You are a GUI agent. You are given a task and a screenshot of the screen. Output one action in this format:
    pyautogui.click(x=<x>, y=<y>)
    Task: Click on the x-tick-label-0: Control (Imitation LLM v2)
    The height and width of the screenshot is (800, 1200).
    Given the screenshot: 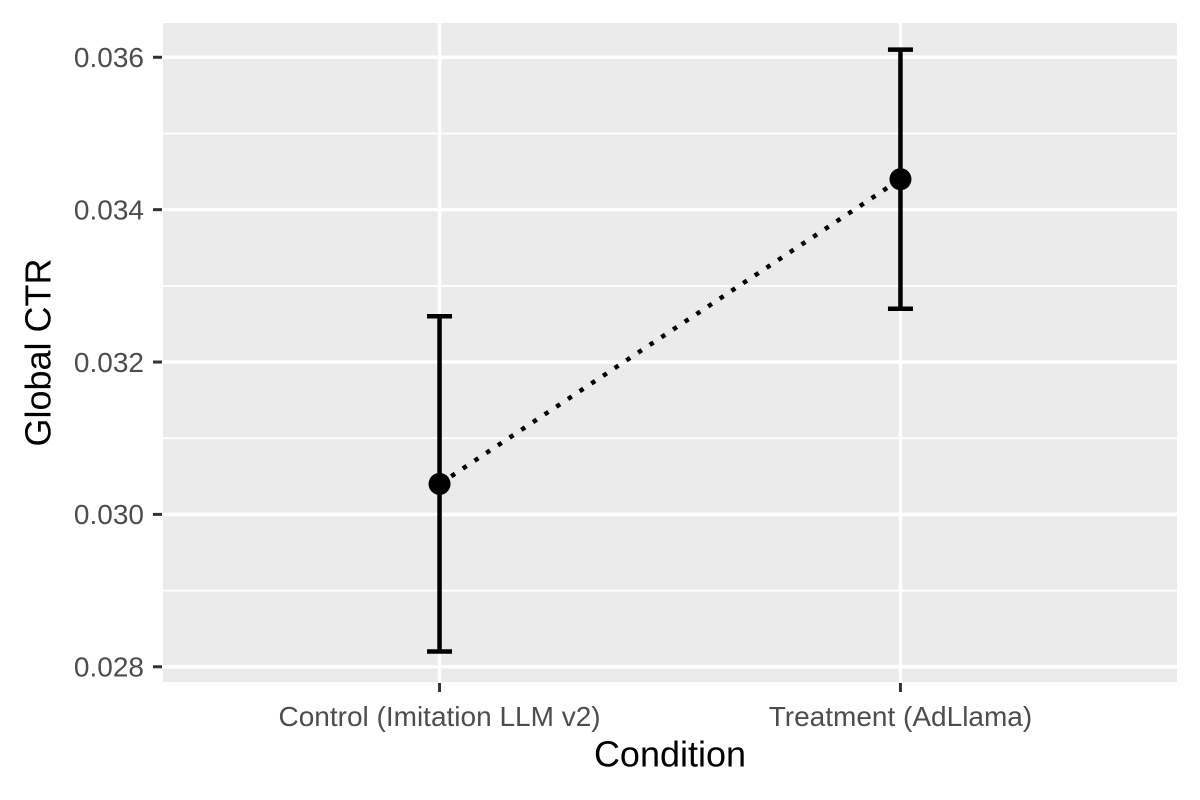 What is the action you would take?
    pyautogui.click(x=439, y=716)
    